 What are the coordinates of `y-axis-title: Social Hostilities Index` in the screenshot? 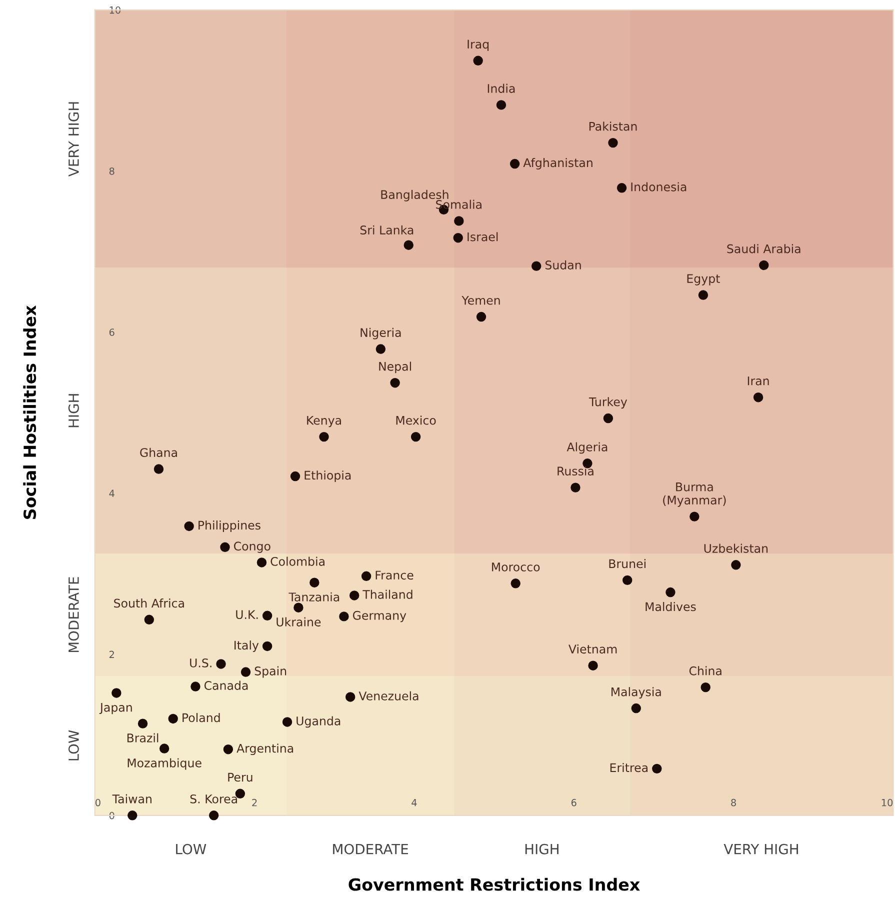 It's located at (29, 412).